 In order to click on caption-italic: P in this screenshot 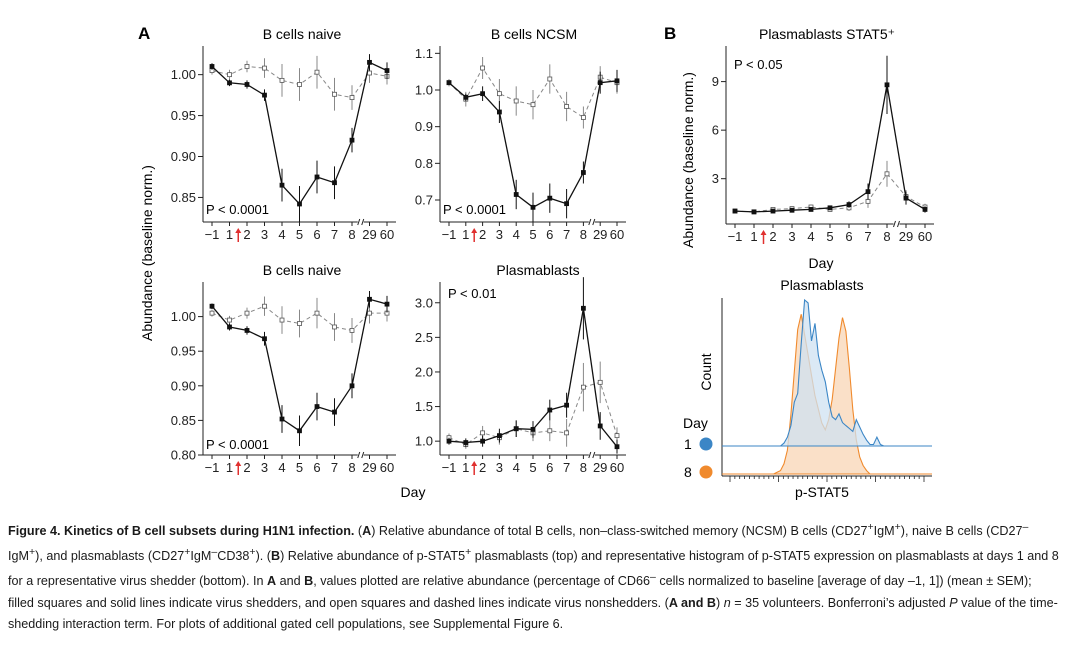, I will do `click(953, 602)`.